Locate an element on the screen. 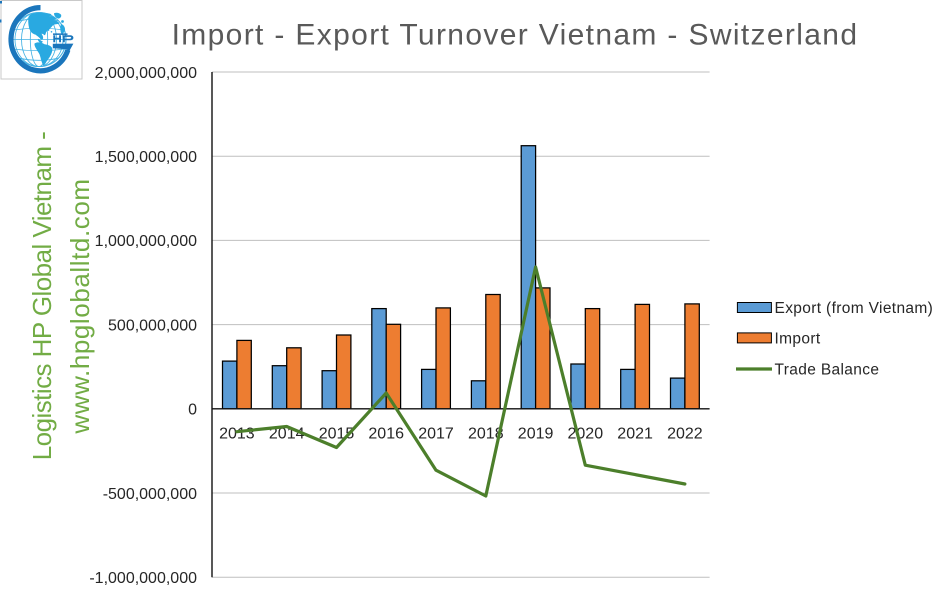  svg-text: 2017 is located at coordinates (436, 433).